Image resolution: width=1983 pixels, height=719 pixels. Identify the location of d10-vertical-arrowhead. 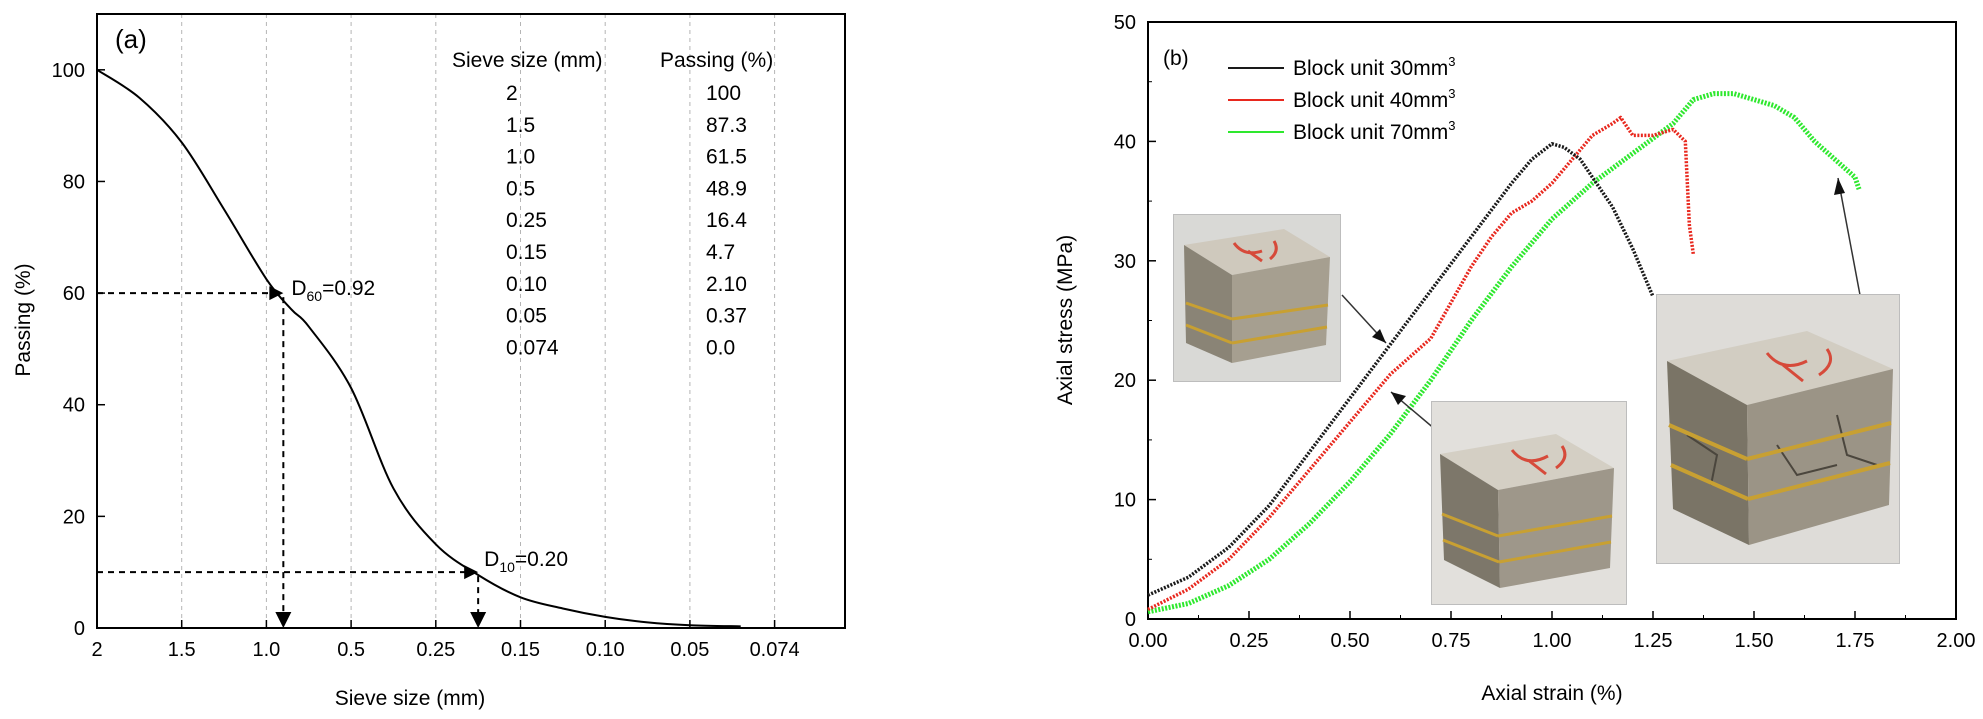
(478, 620).